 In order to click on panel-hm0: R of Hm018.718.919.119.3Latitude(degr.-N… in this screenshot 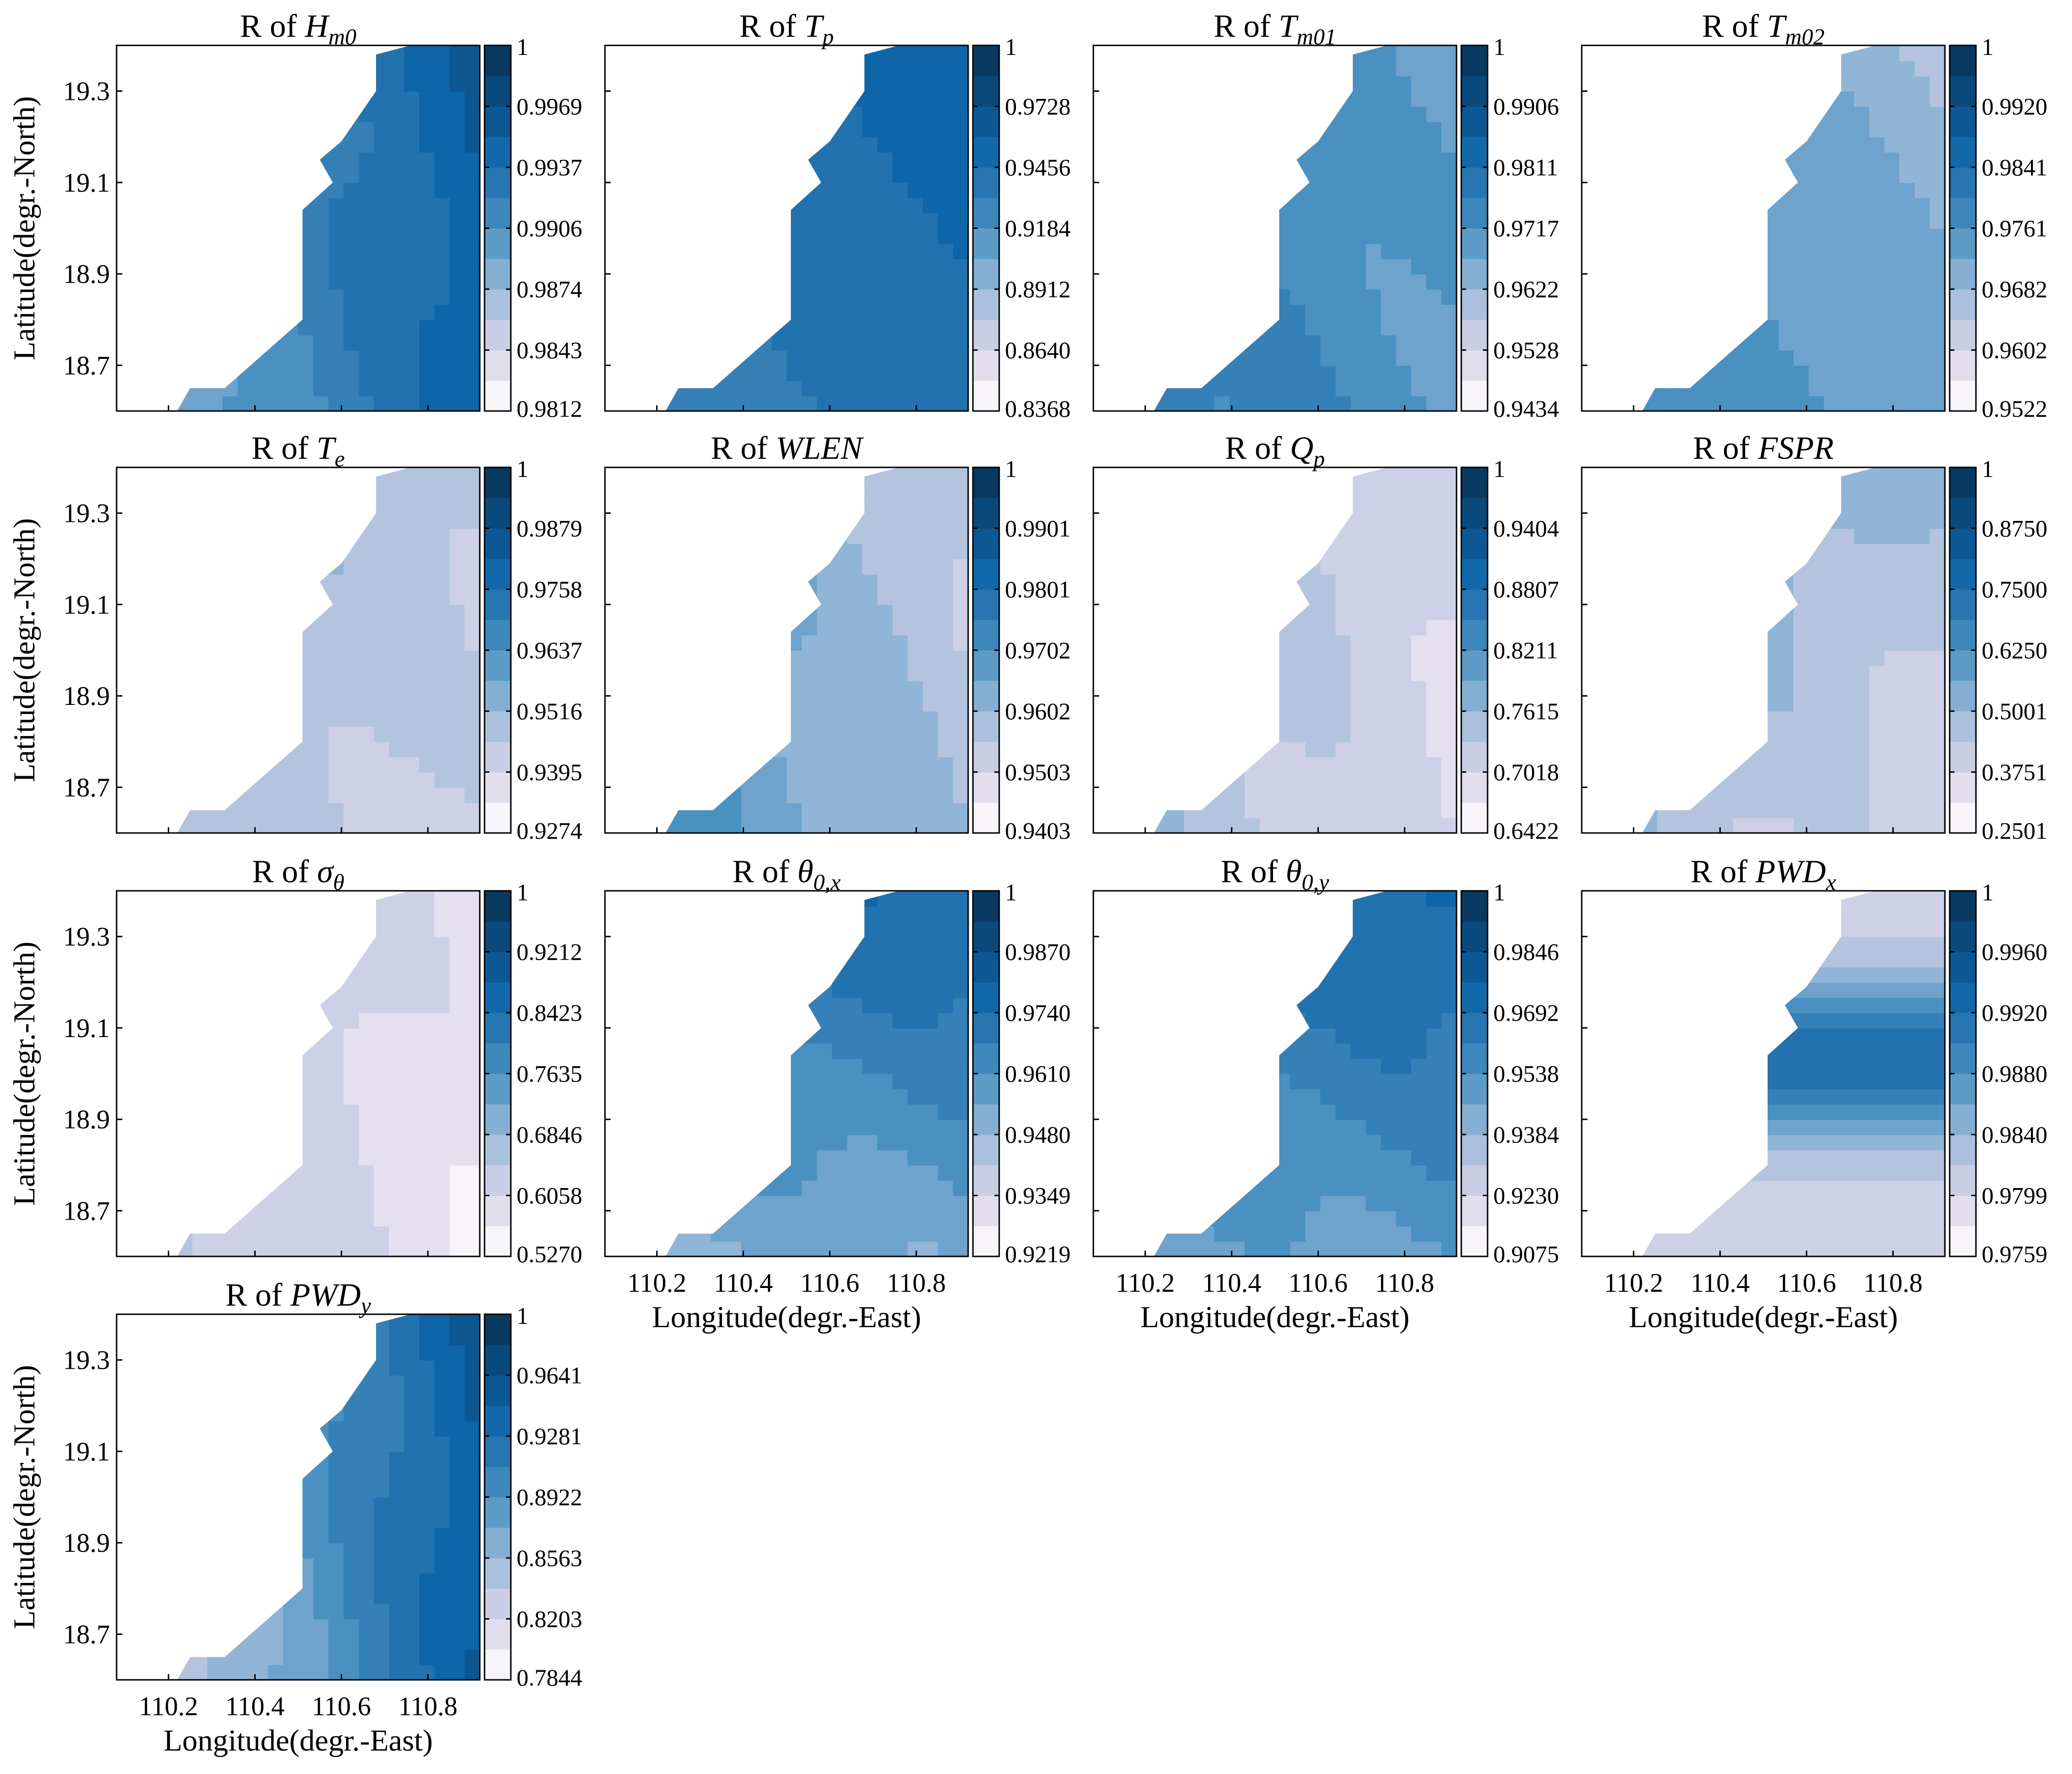, I will do `click(295, 215)`.